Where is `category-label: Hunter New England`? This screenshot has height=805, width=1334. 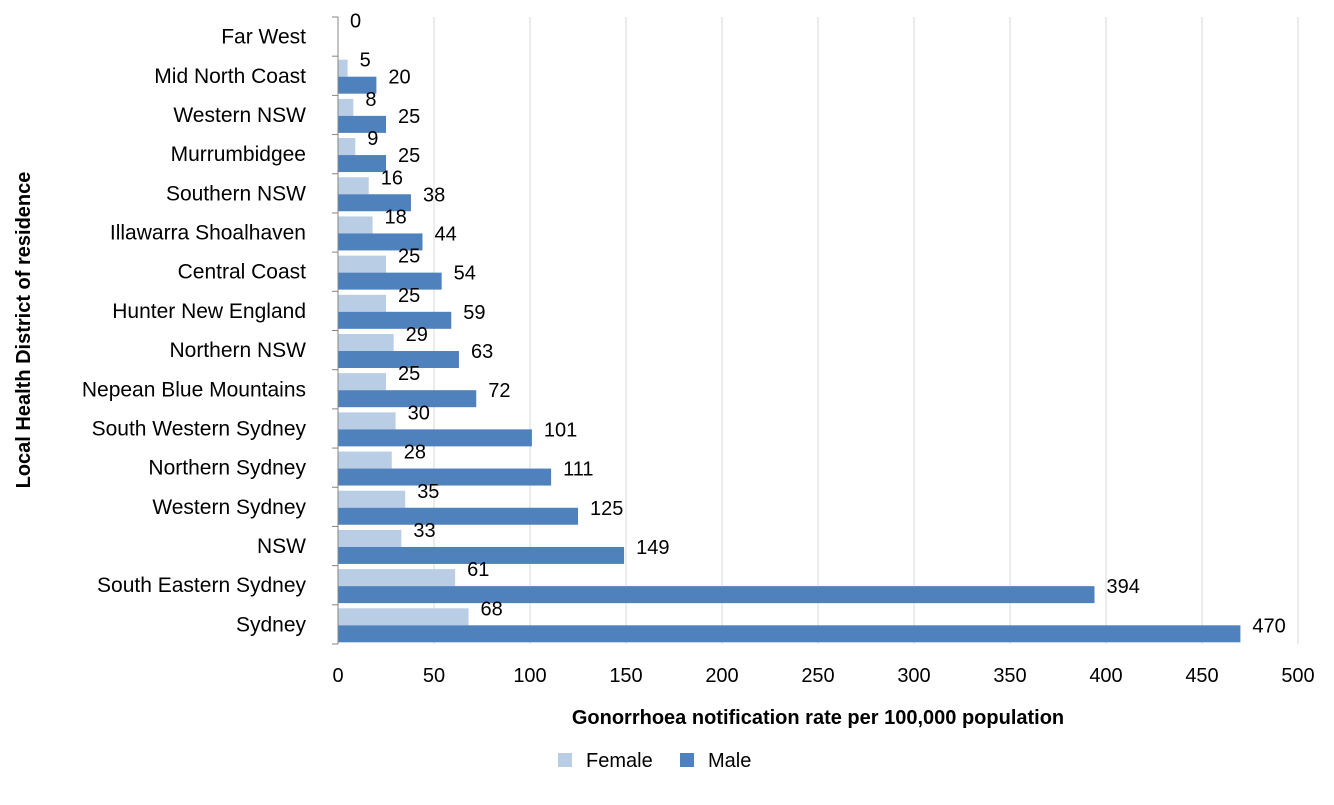 category-label: Hunter New England is located at coordinates (209, 311).